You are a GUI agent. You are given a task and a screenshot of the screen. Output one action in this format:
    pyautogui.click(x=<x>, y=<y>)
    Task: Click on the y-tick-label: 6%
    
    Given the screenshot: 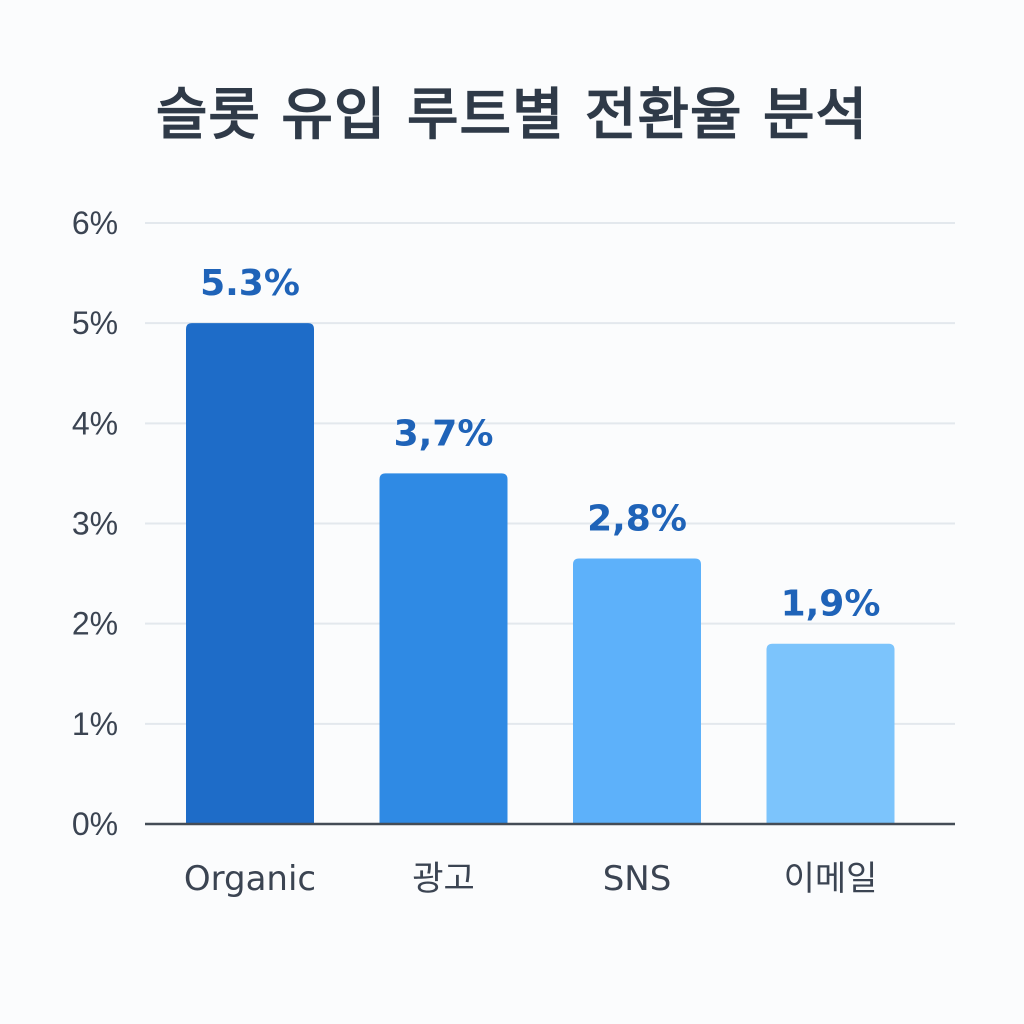 What is the action you would take?
    pyautogui.click(x=95, y=223)
    